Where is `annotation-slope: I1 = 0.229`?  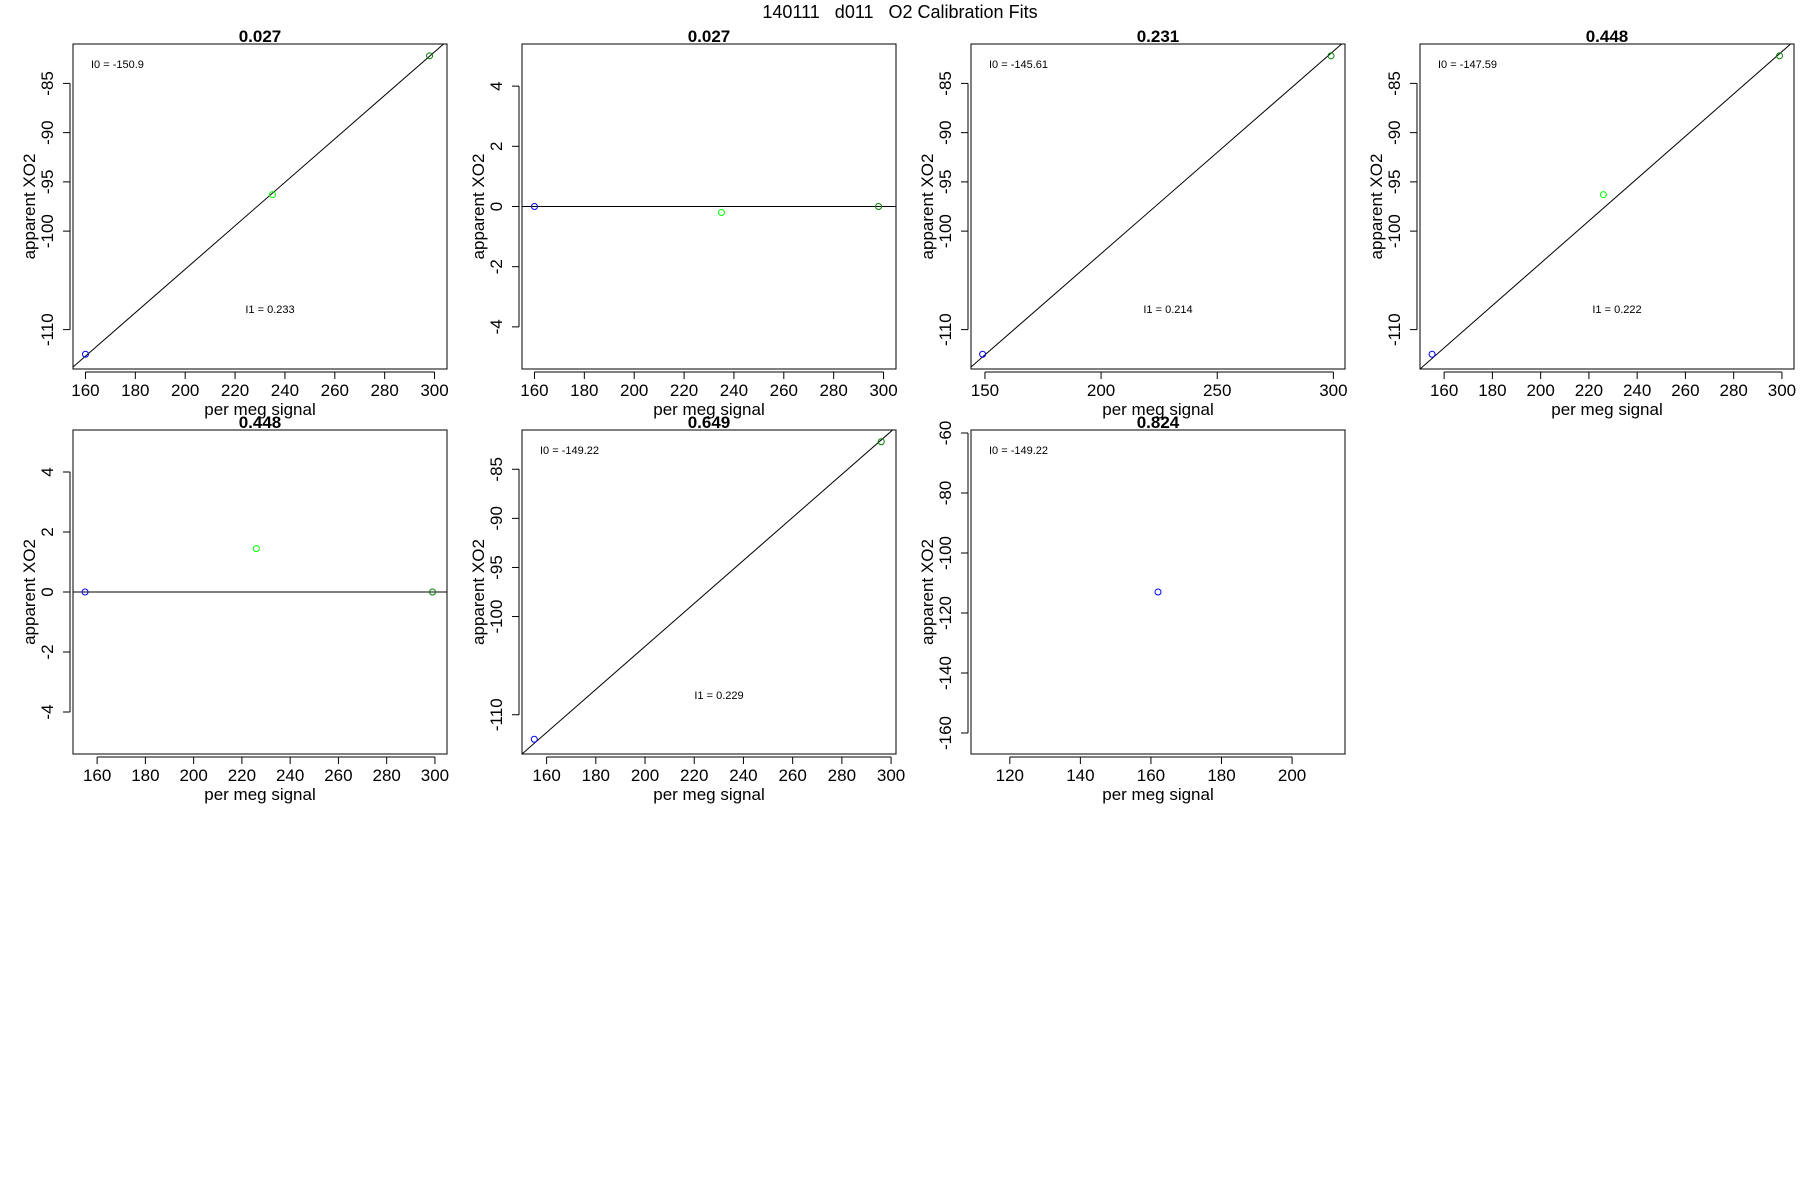
annotation-slope: I1 = 0.229 is located at coordinates (718, 696).